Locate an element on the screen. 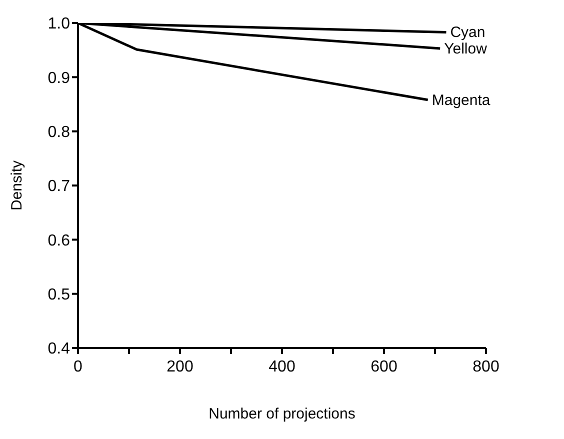 The image size is (564, 439). y-tick-label: 0.9 is located at coordinates (59, 78).